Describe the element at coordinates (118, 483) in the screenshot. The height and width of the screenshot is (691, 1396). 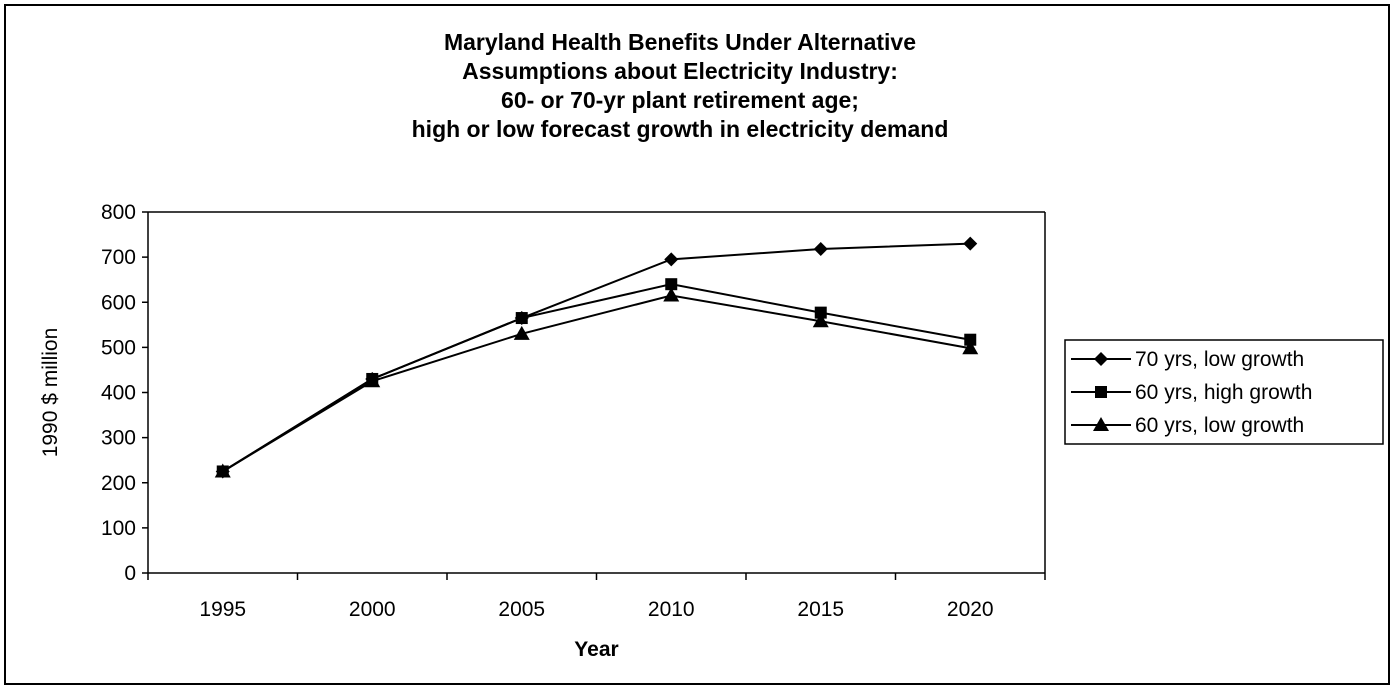
I see `y-tick-label: 200` at that location.